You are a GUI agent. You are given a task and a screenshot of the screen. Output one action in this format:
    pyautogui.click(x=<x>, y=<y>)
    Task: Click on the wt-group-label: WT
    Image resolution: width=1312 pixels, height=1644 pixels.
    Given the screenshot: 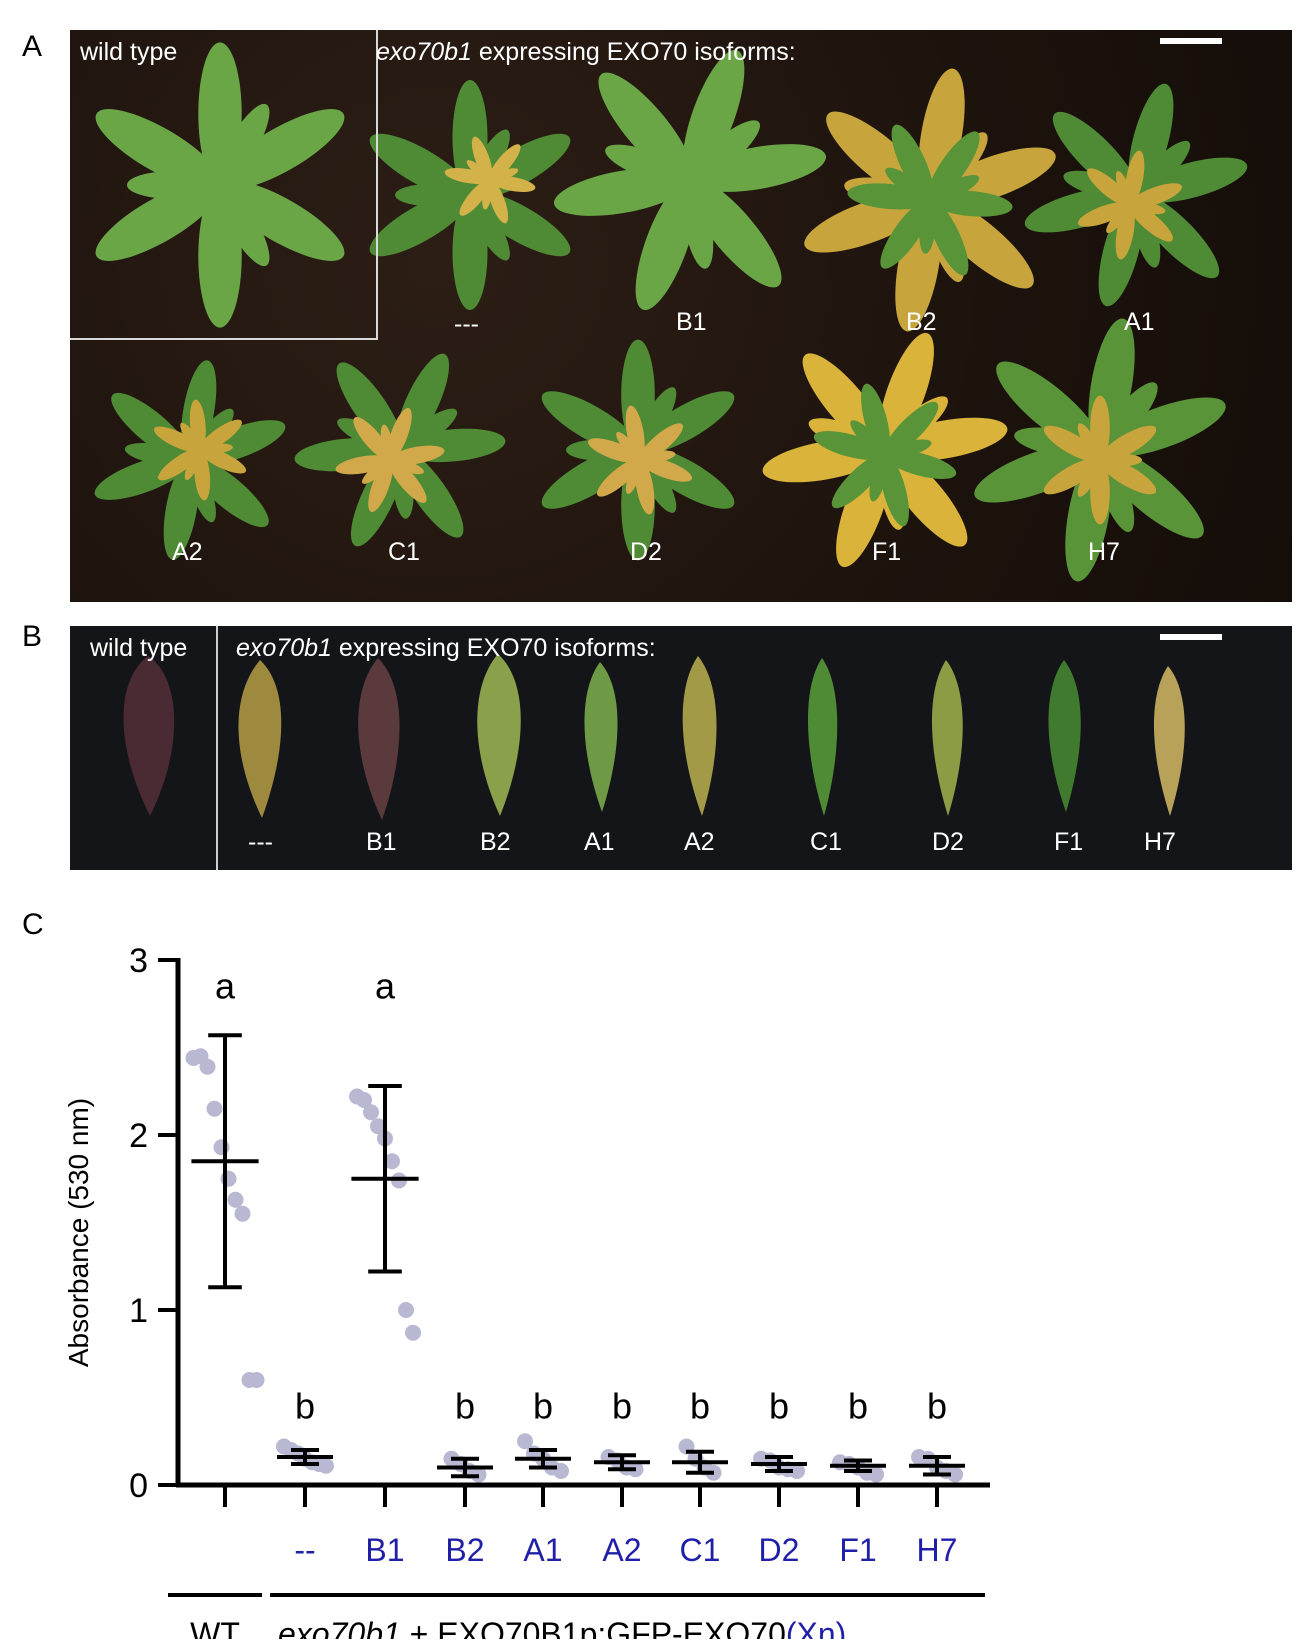 What is the action you would take?
    pyautogui.click(x=215, y=1627)
    